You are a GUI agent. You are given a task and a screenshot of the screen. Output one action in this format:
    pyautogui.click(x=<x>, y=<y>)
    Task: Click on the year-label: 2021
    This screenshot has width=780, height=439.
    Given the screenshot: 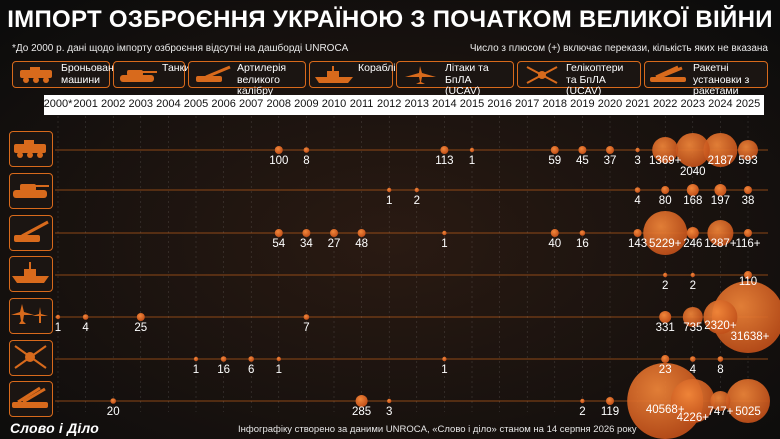 What is the action you would take?
    pyautogui.click(x=637, y=104)
    